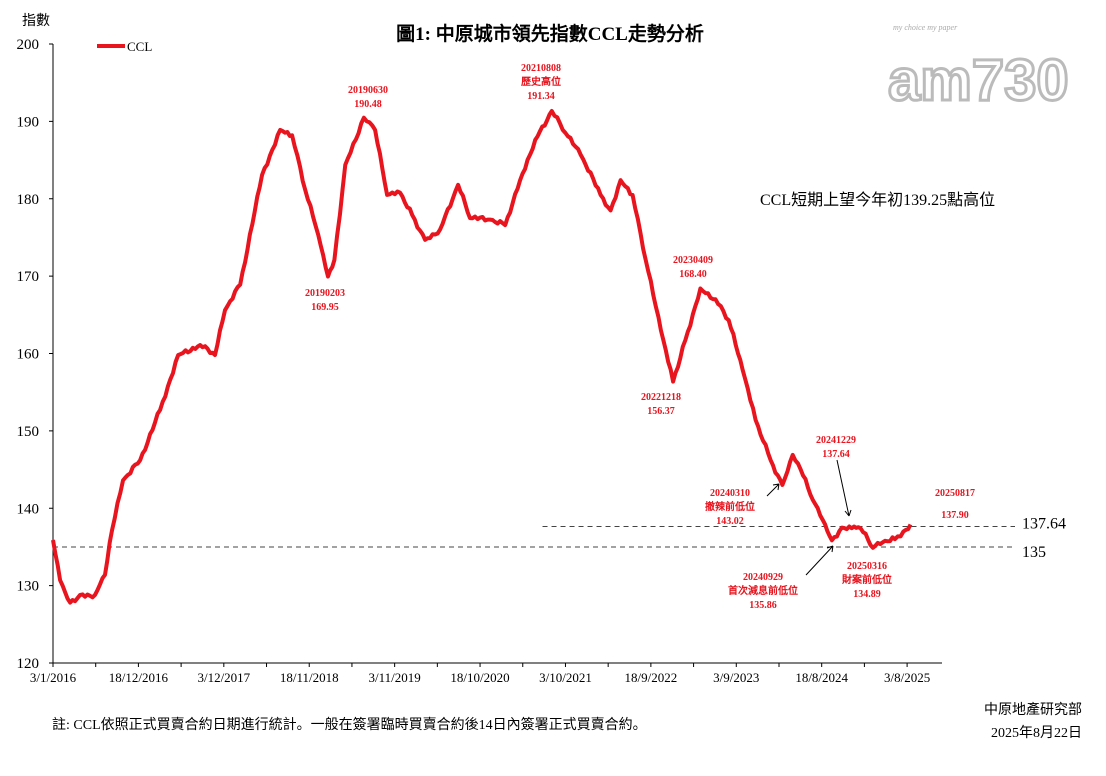 Image resolution: width=1106 pixels, height=776 pixels. Describe the element at coordinates (925, 27) in the screenshot. I see `logo-tagline: my choice my paper` at that location.